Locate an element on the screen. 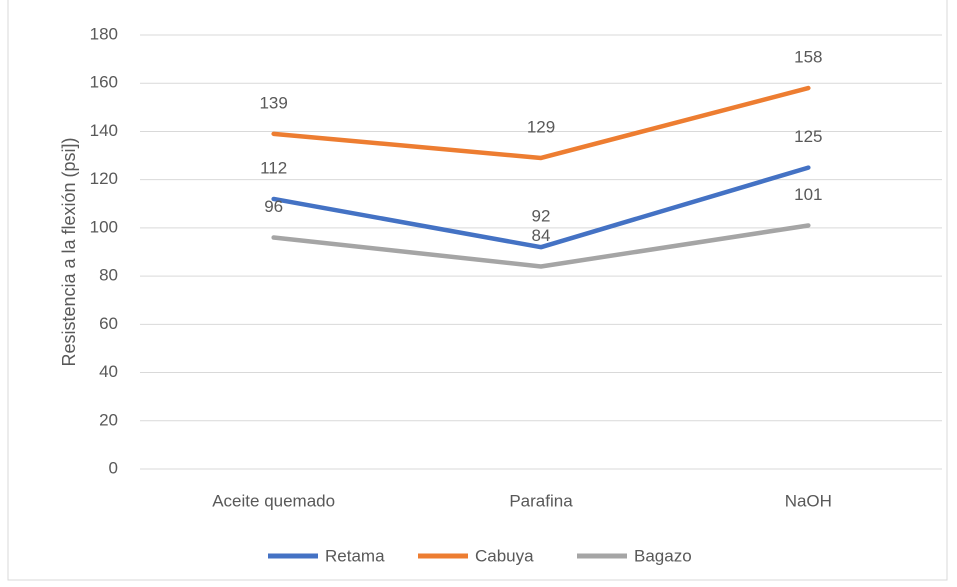 The height and width of the screenshot is (587, 957). legend-label: Retama is located at coordinates (355, 555).